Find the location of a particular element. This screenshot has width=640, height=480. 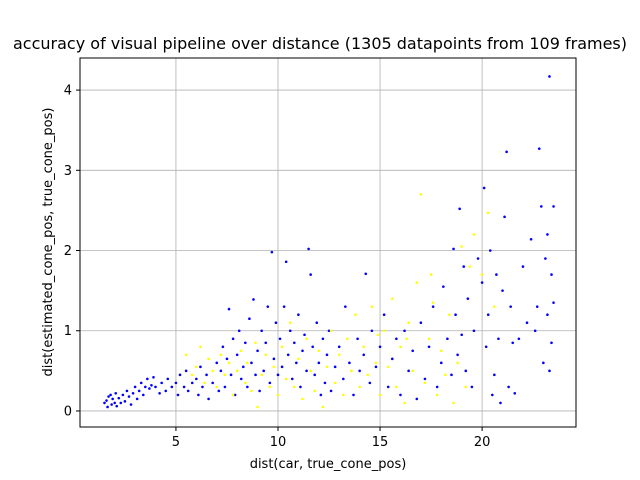

x-tick-label: 5 is located at coordinates (176, 442).